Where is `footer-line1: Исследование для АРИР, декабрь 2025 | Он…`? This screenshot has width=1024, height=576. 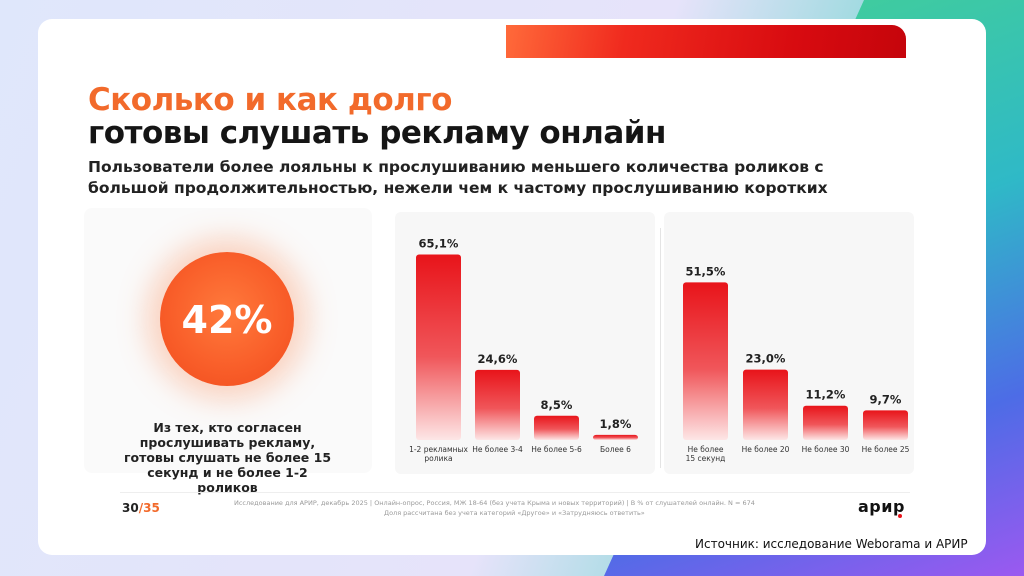
footer-line1: Исследование для АРИР, декабрь 2025 | Он… is located at coordinates (494, 503).